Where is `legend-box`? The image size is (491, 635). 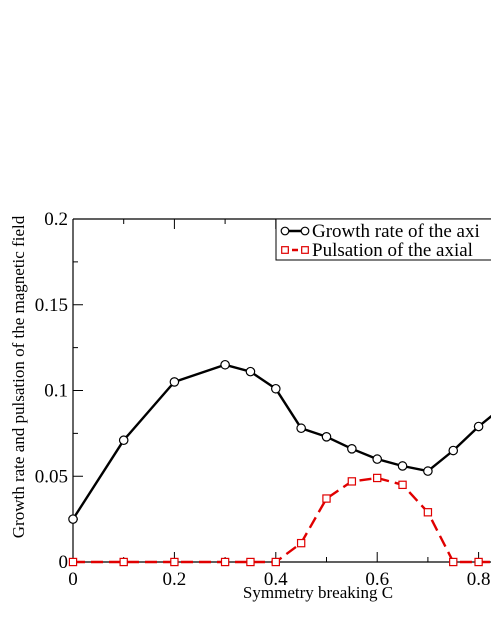
legend-box is located at coordinates (383, 239).